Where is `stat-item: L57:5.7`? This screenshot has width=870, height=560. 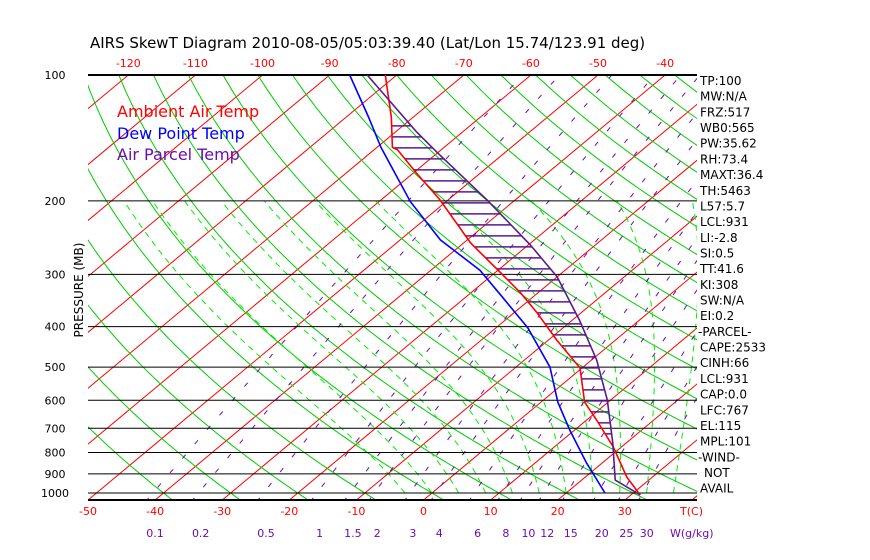 stat-item: L57:5.7 is located at coordinates (722, 206).